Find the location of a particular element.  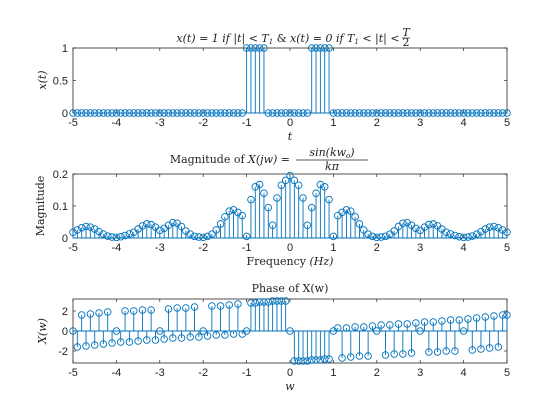

p2-xtick-label: -4 is located at coordinates (117, 248).